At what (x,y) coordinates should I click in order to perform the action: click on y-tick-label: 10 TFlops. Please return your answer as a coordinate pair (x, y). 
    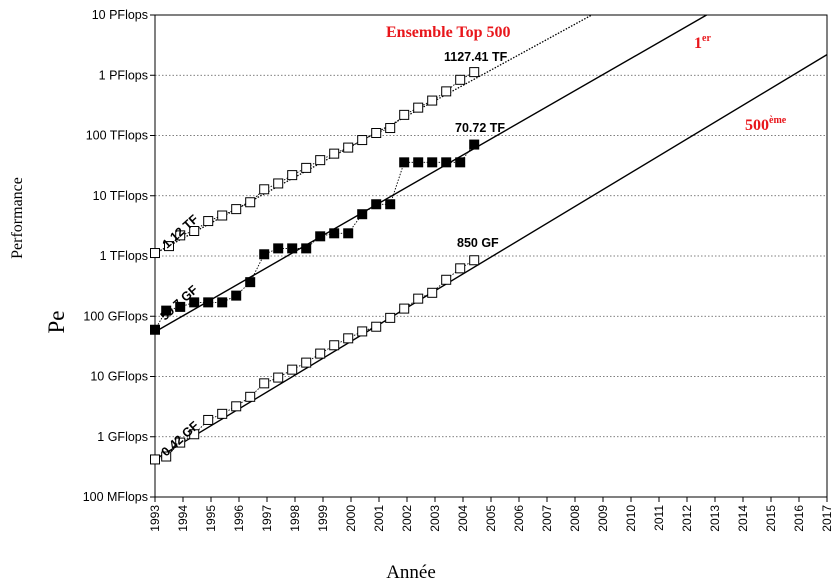
    Looking at the image, I should click on (120, 196).